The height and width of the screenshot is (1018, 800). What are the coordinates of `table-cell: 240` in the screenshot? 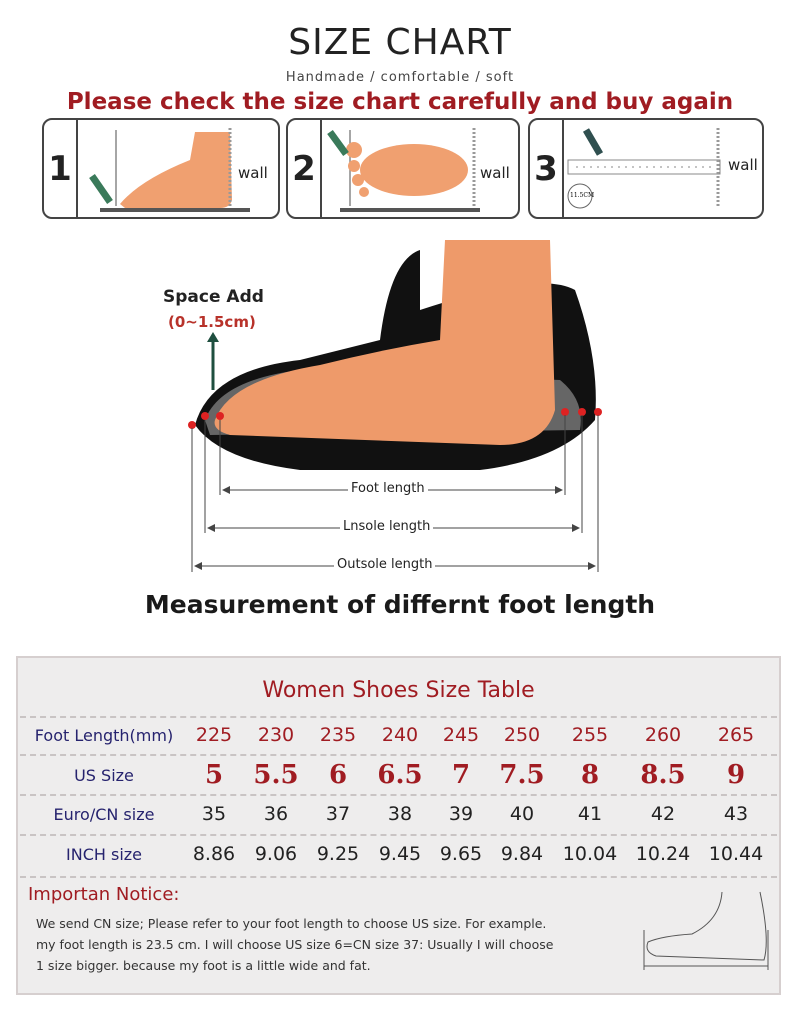 It's located at (400, 735).